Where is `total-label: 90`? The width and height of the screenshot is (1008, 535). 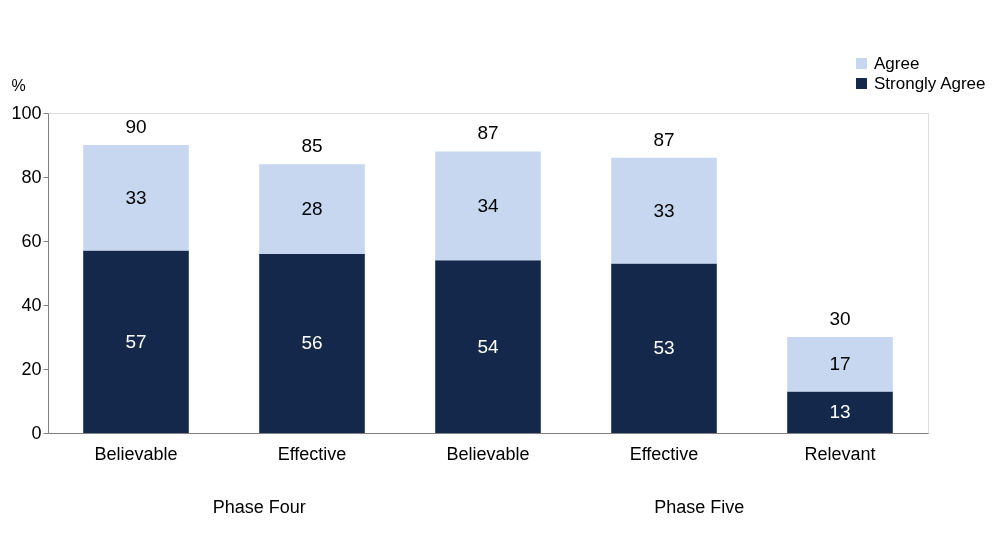 total-label: 90 is located at coordinates (136, 126).